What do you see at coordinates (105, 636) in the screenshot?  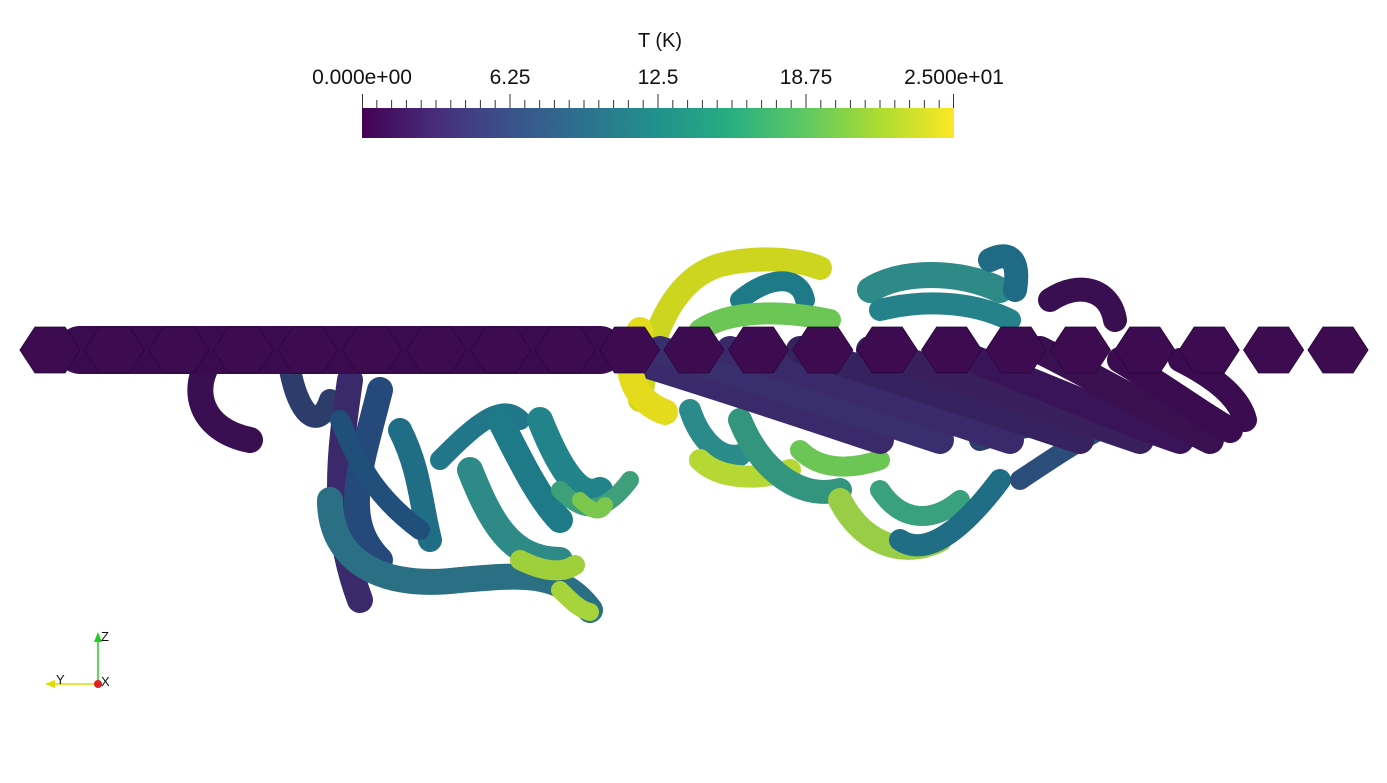 I see `axis-z-label: Z` at bounding box center [105, 636].